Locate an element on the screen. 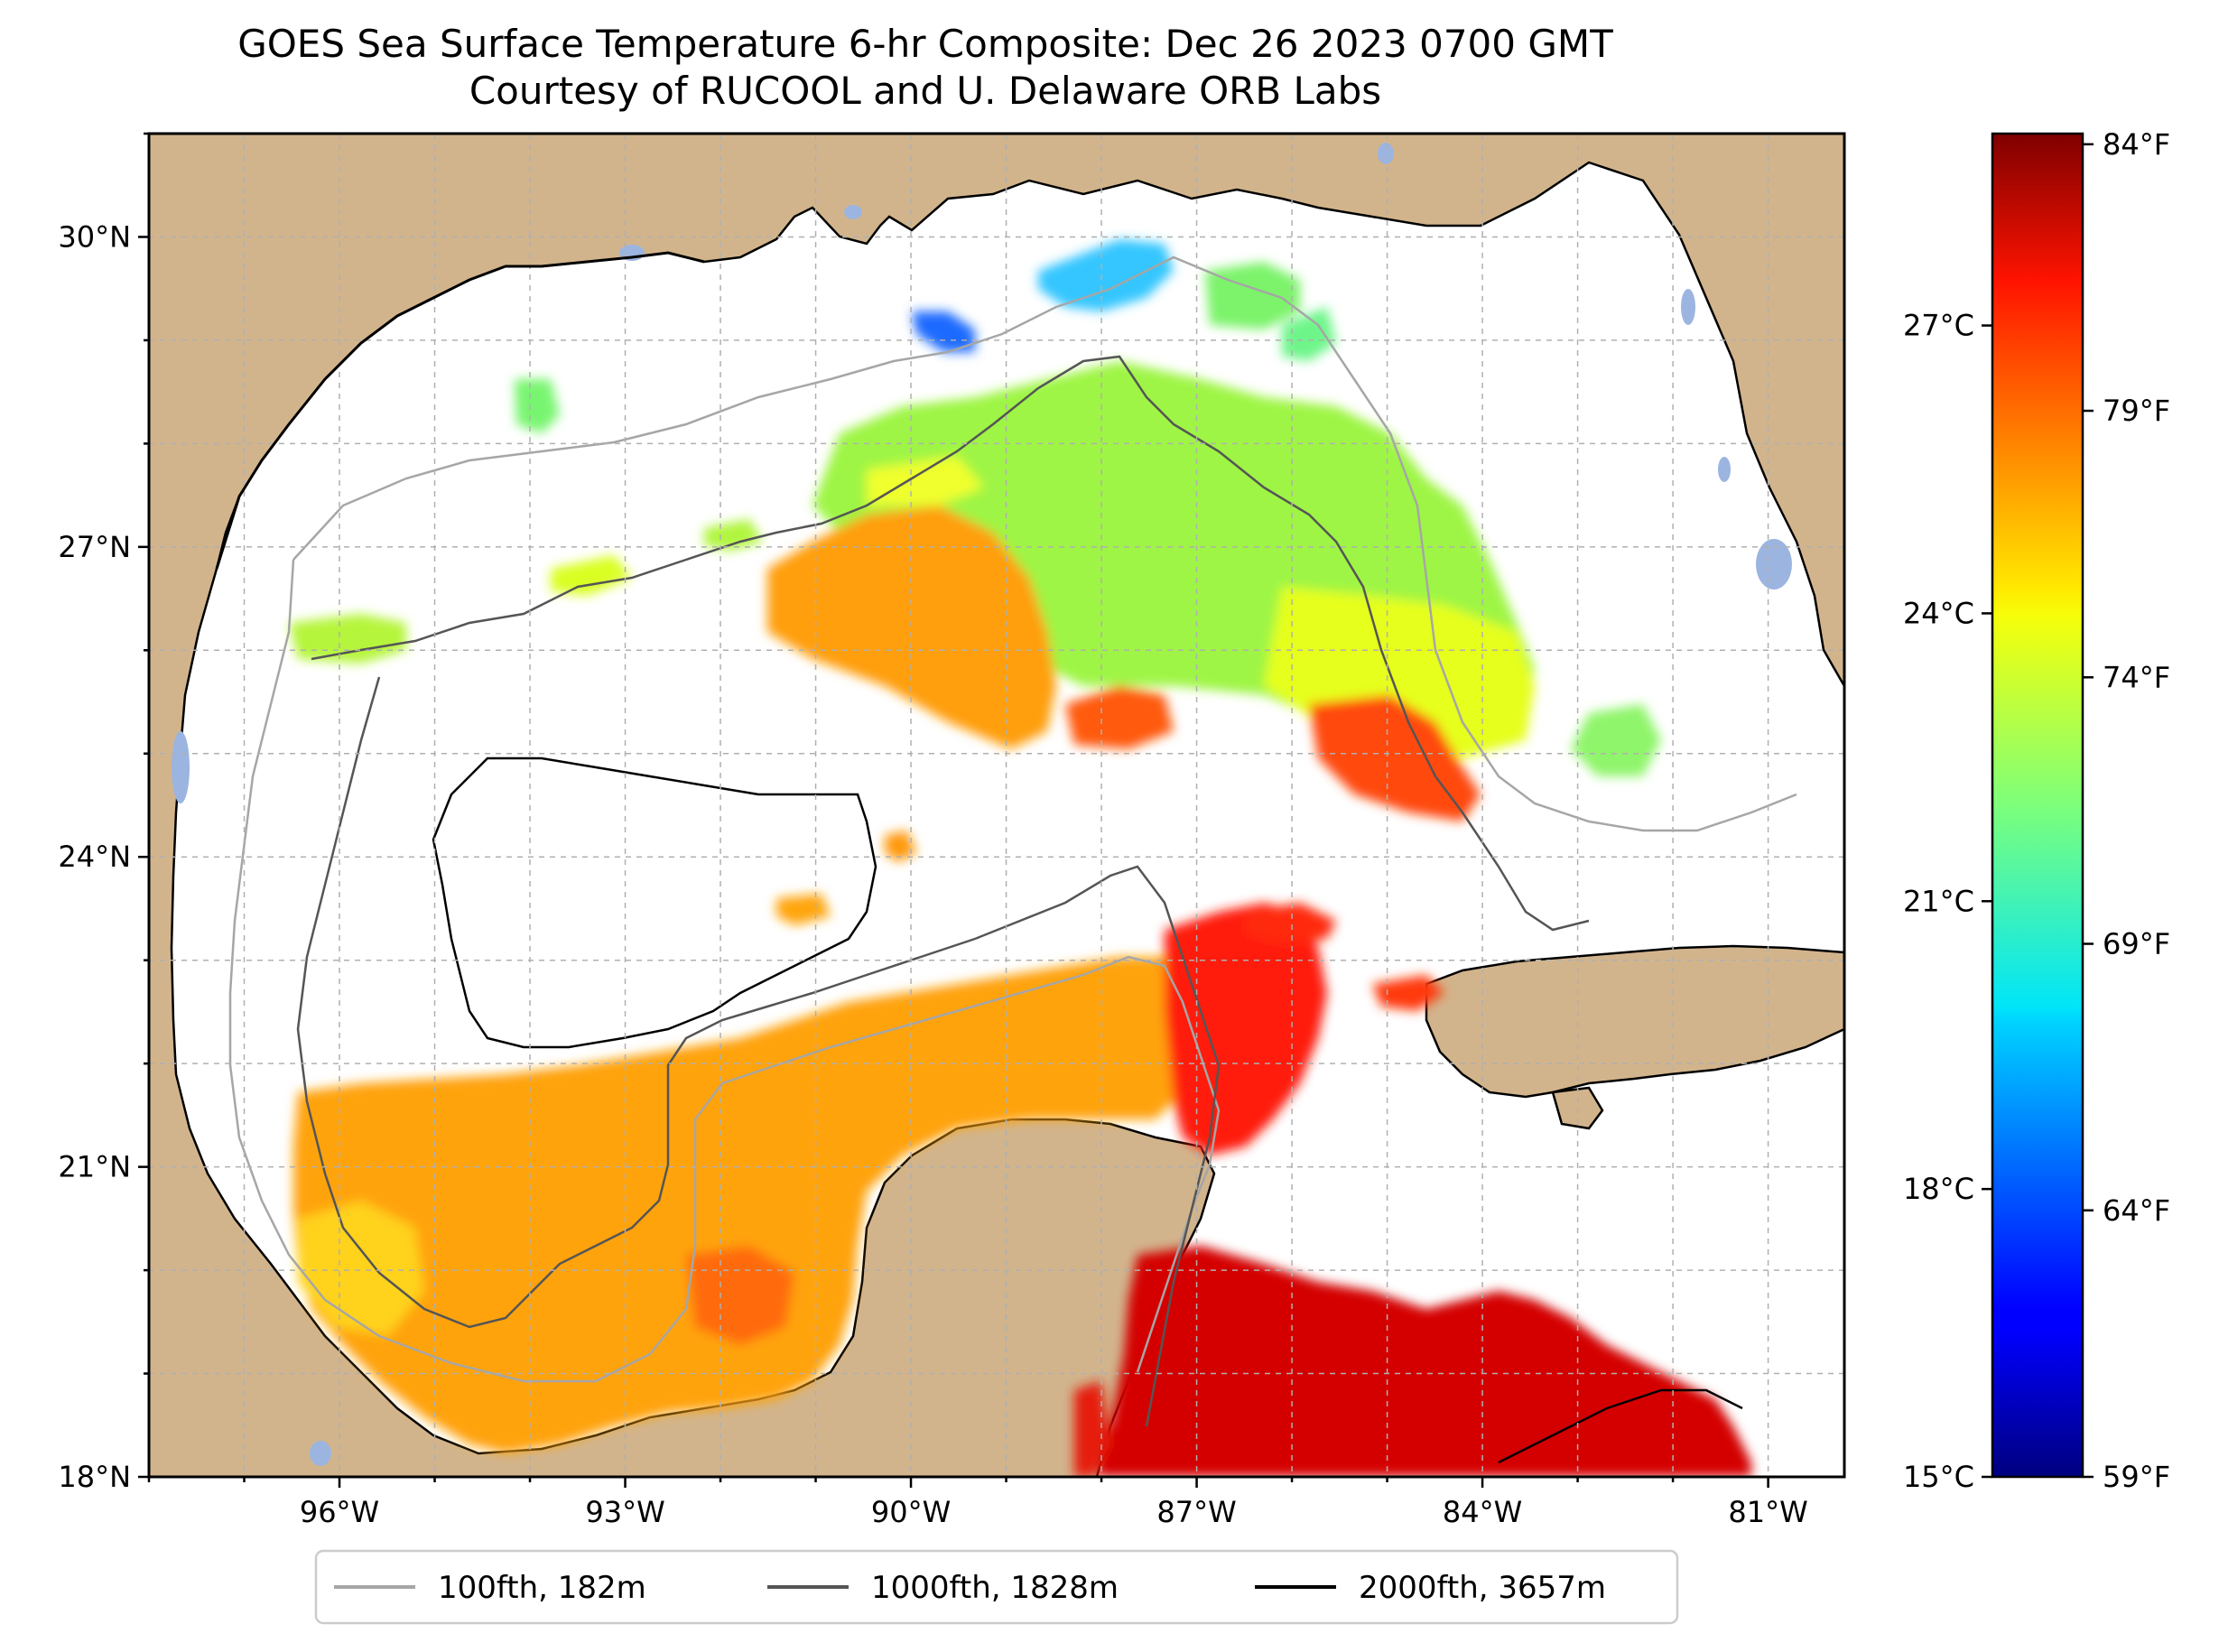 Image resolution: width=2219 pixels, height=1652 pixels. sst-patch-campeche is located at coordinates (747, 1205).